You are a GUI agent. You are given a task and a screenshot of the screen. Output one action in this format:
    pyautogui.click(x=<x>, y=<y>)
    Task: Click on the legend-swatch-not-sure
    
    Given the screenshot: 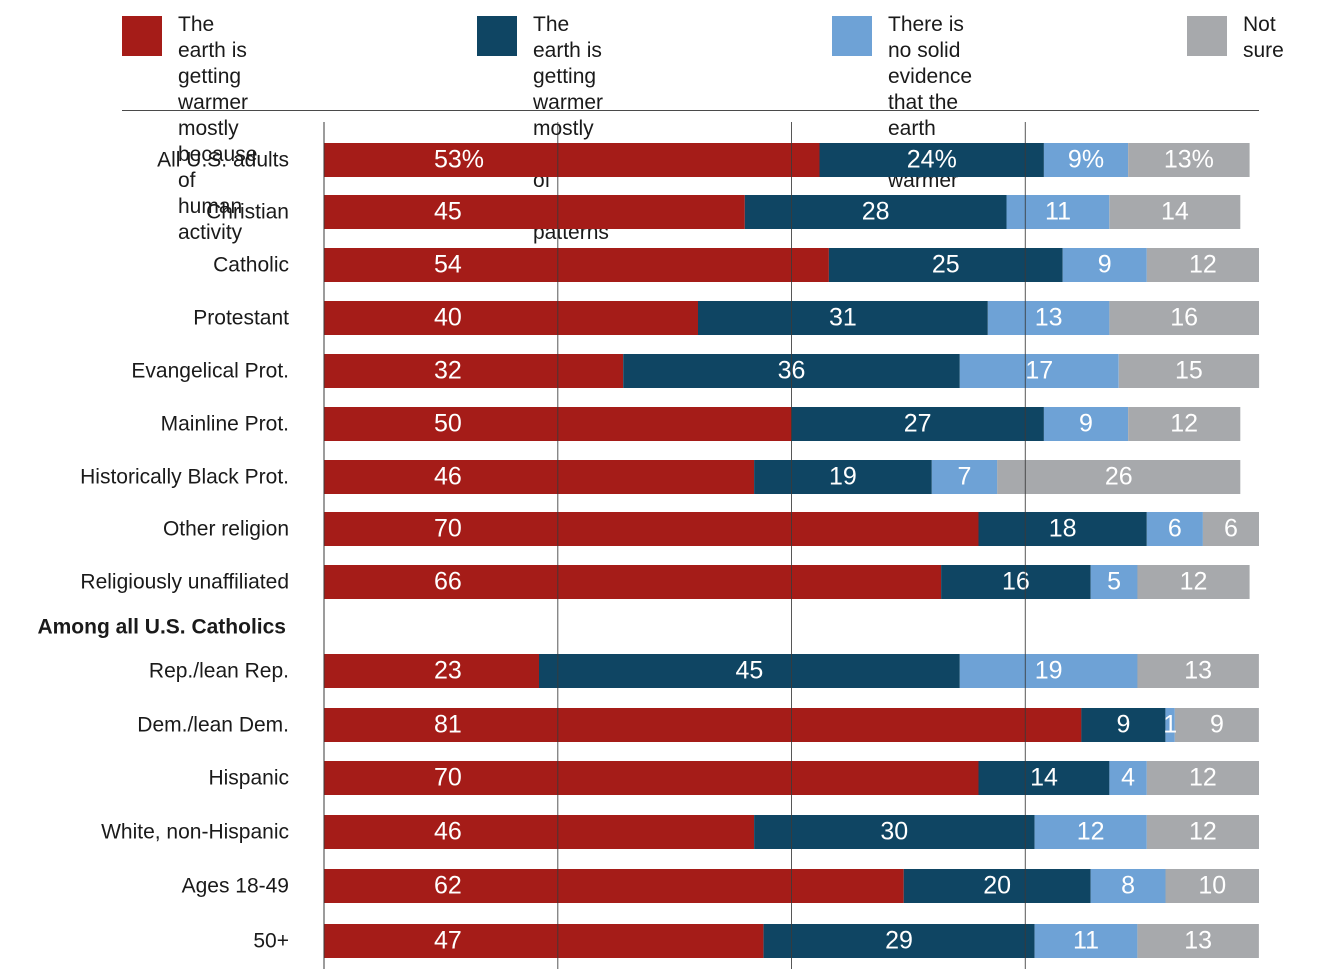 What is the action you would take?
    pyautogui.click(x=1207, y=36)
    